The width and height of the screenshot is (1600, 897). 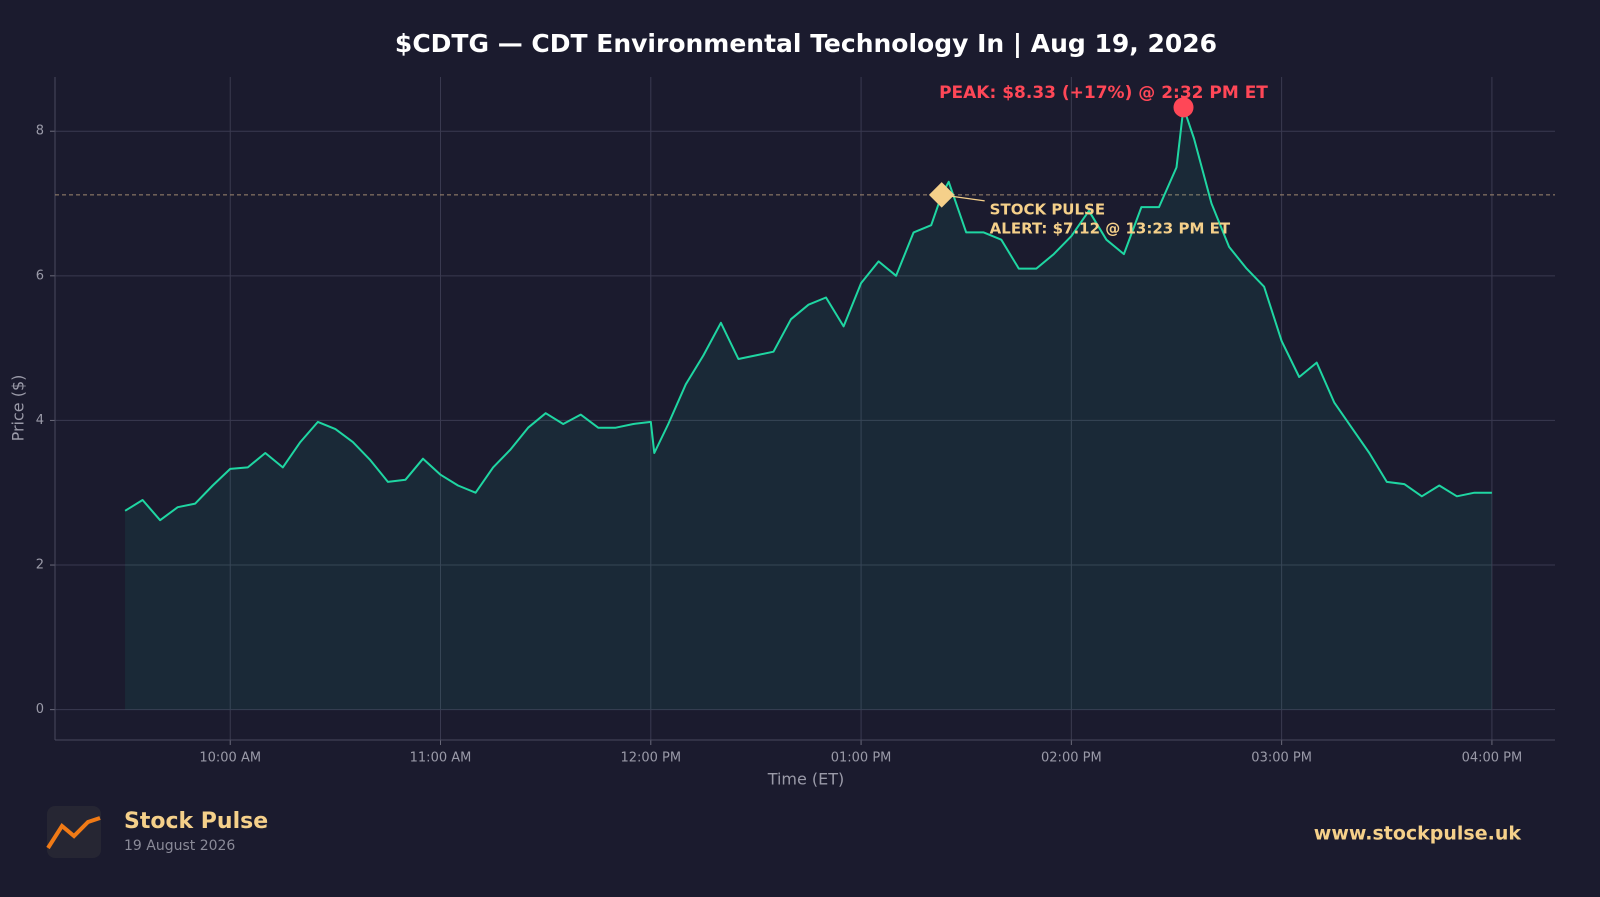 I want to click on x-tick-label: 02:00 PM, so click(x=1071, y=758).